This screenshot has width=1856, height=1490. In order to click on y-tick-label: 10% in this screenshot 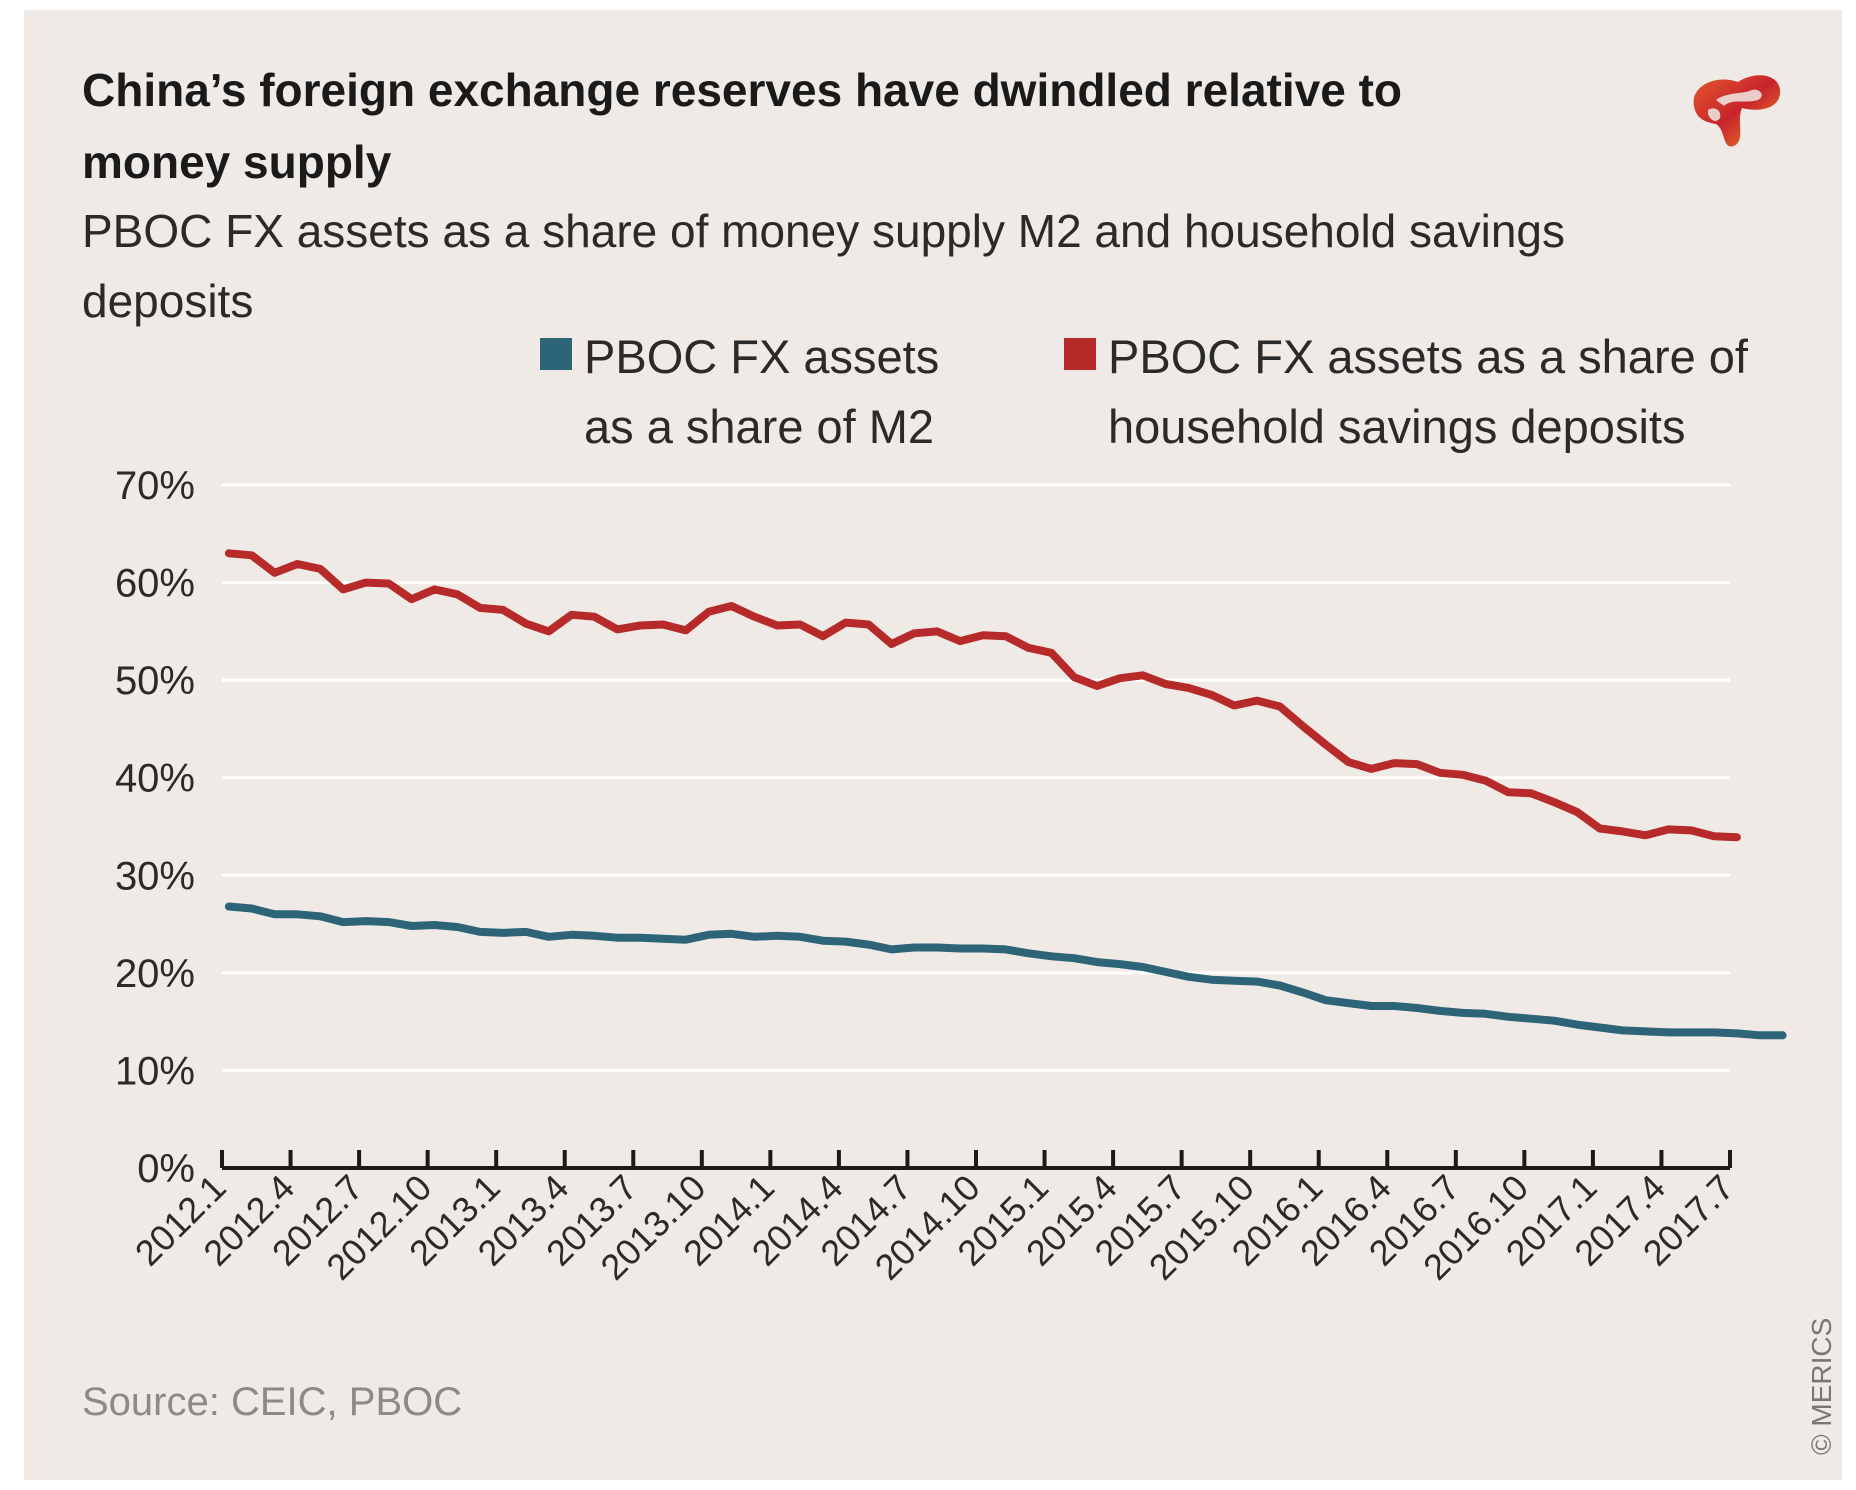, I will do `click(155, 1071)`.